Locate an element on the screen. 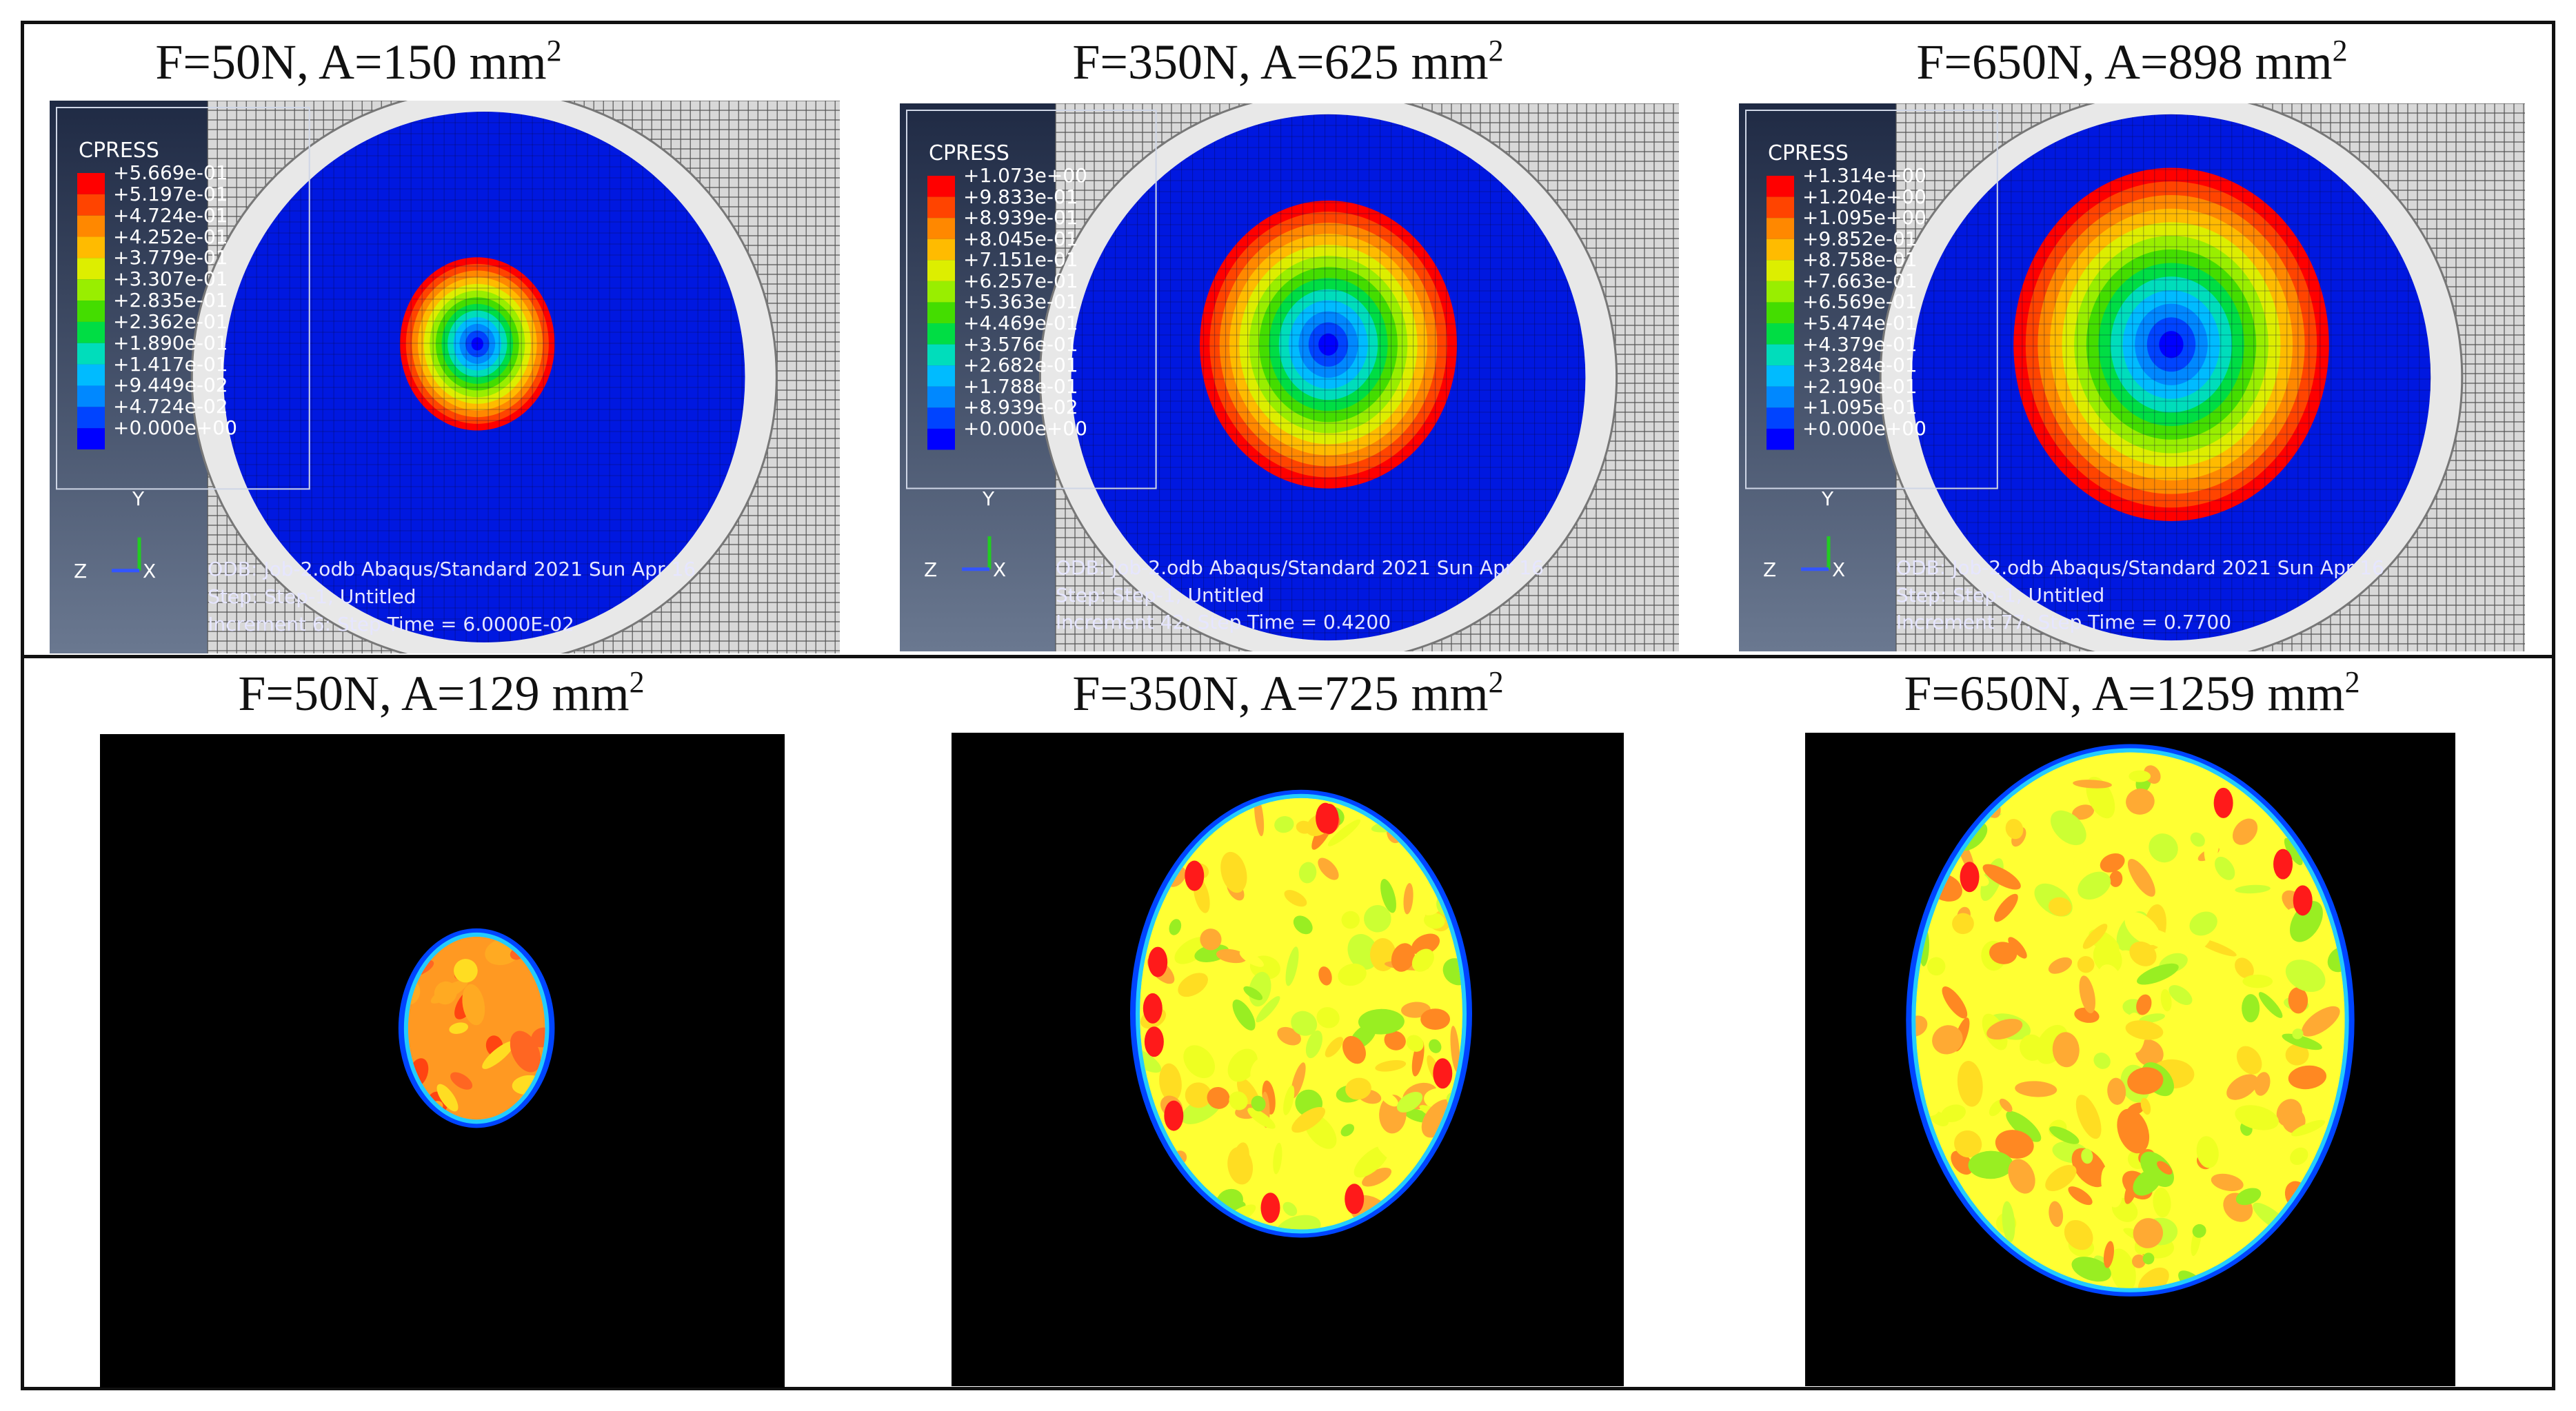  legend-value: +0.000e+00 is located at coordinates (175, 428).